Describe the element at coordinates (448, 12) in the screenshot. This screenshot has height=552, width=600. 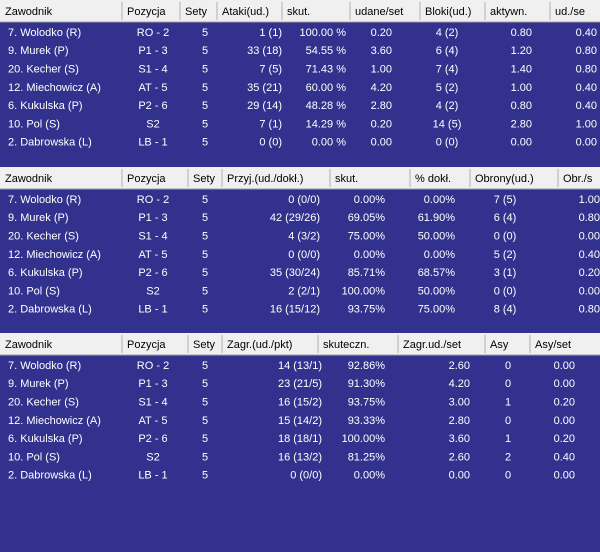
I see `column-header: Bloki(ud.)` at that location.